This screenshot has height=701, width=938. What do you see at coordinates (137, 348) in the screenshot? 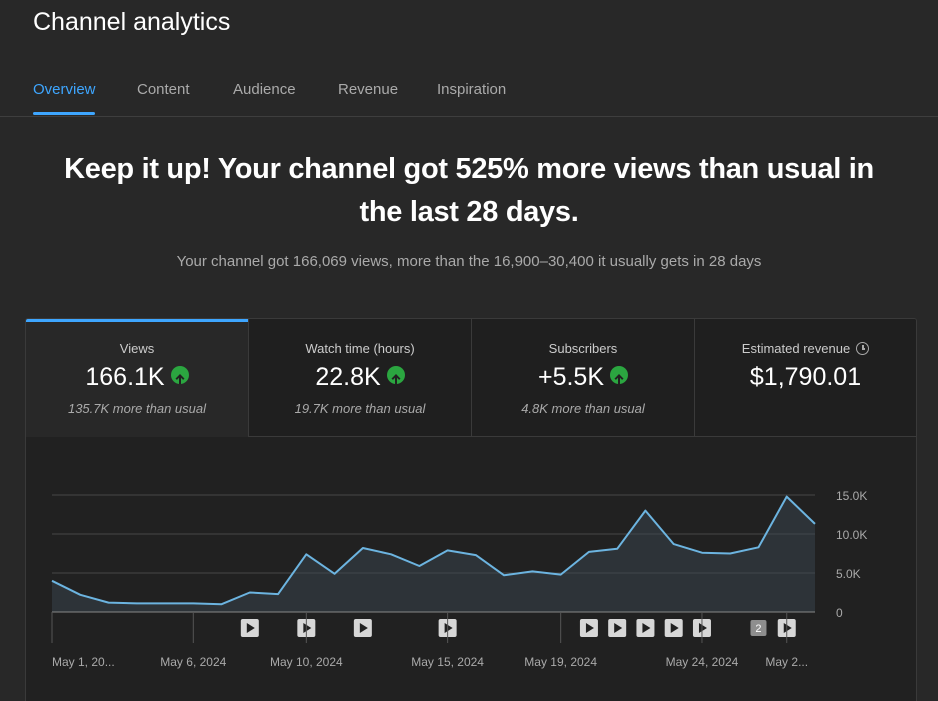
I see `metric-label: Views` at bounding box center [137, 348].